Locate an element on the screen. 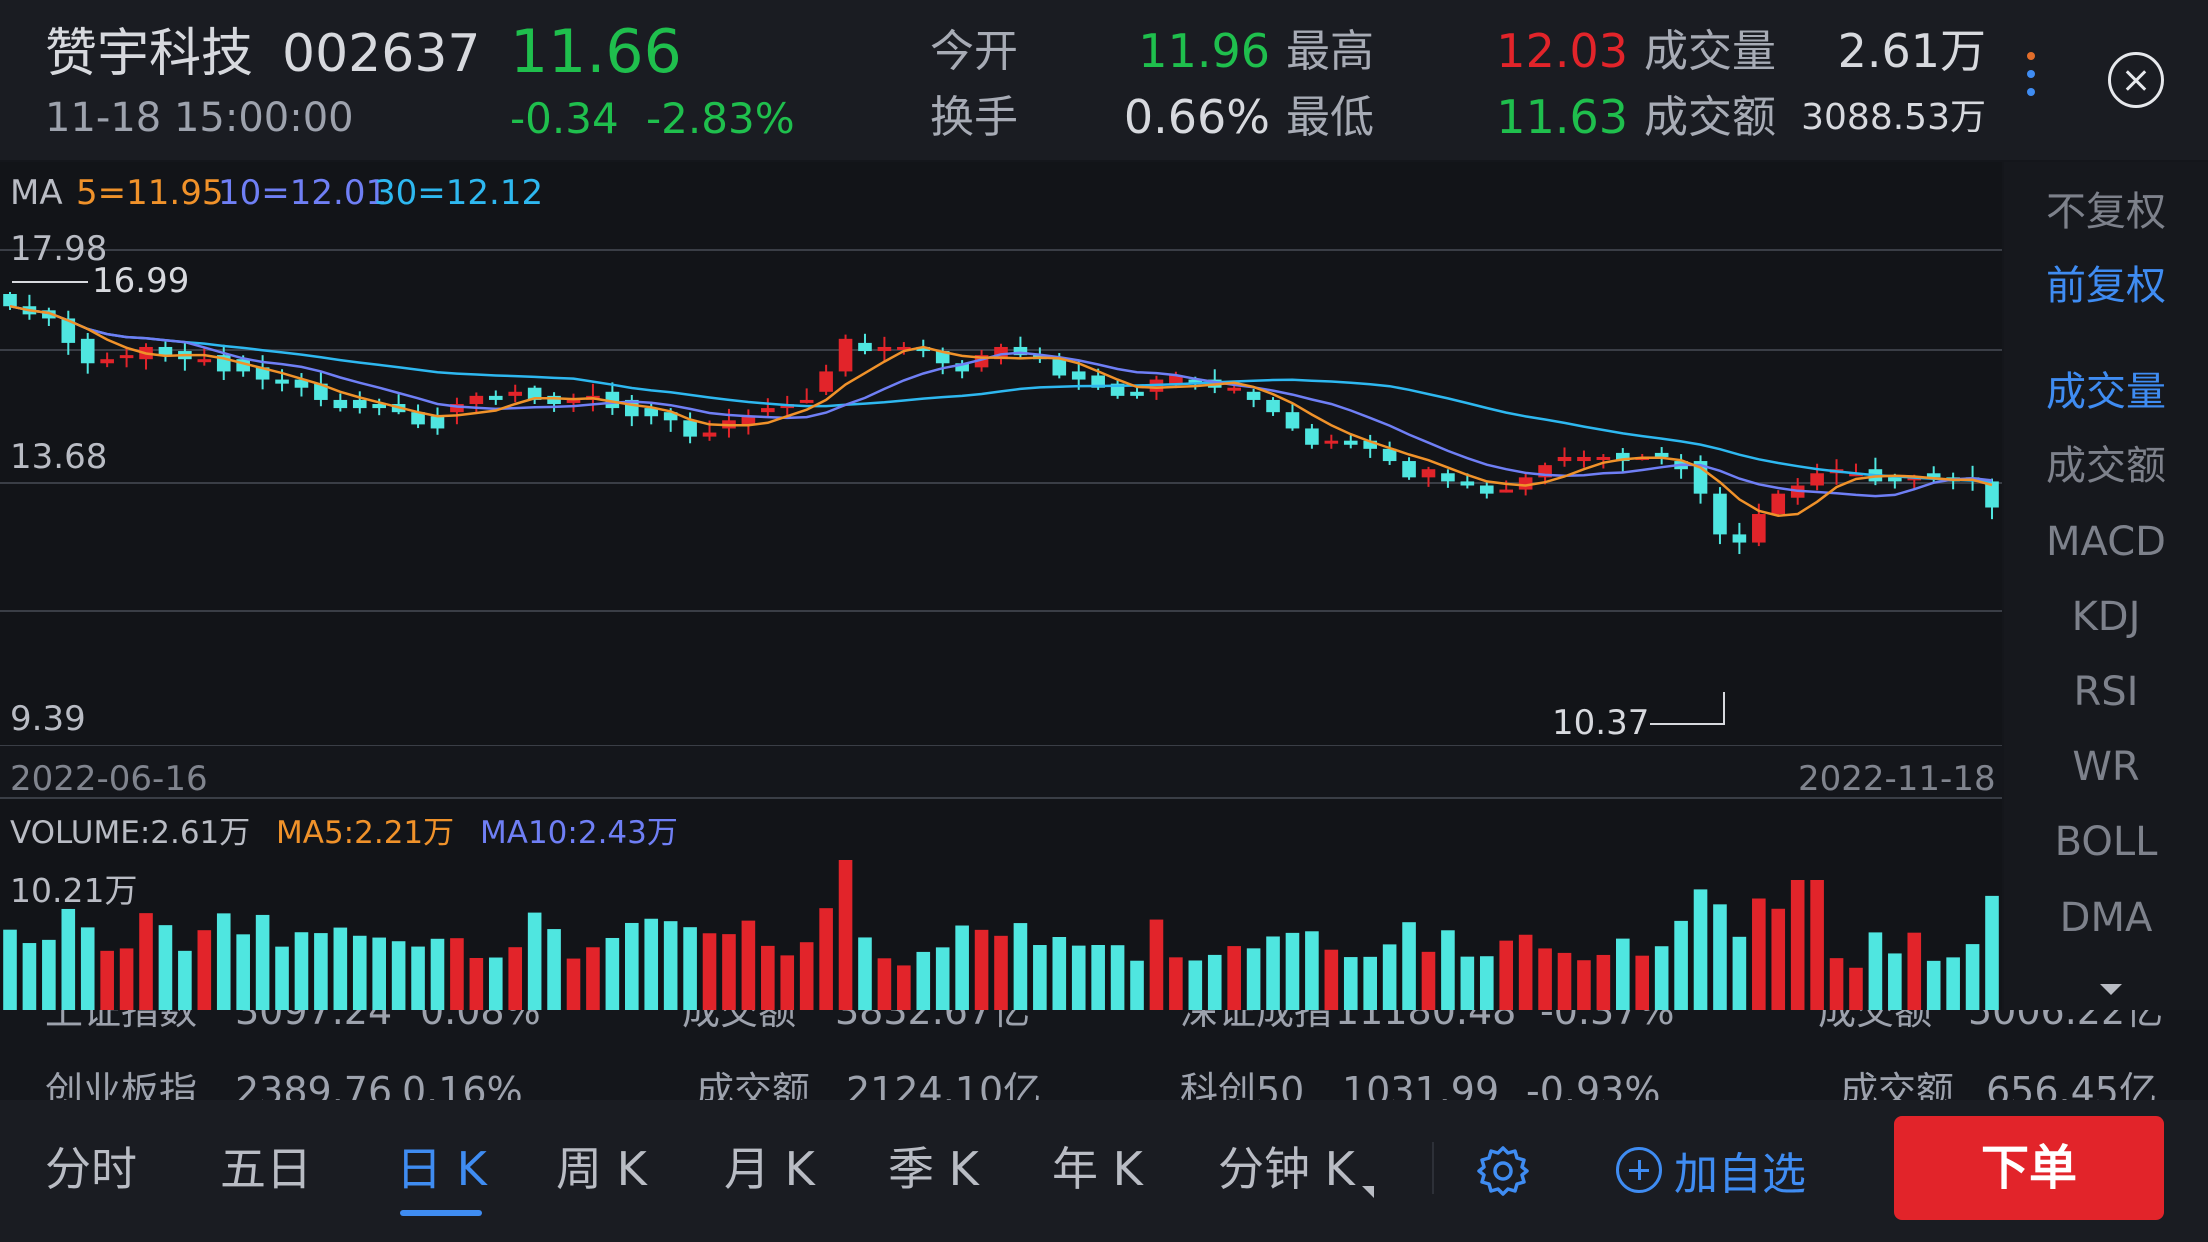 The image size is (2208, 1242). side-item-macd: MACD is located at coordinates (2106, 542).